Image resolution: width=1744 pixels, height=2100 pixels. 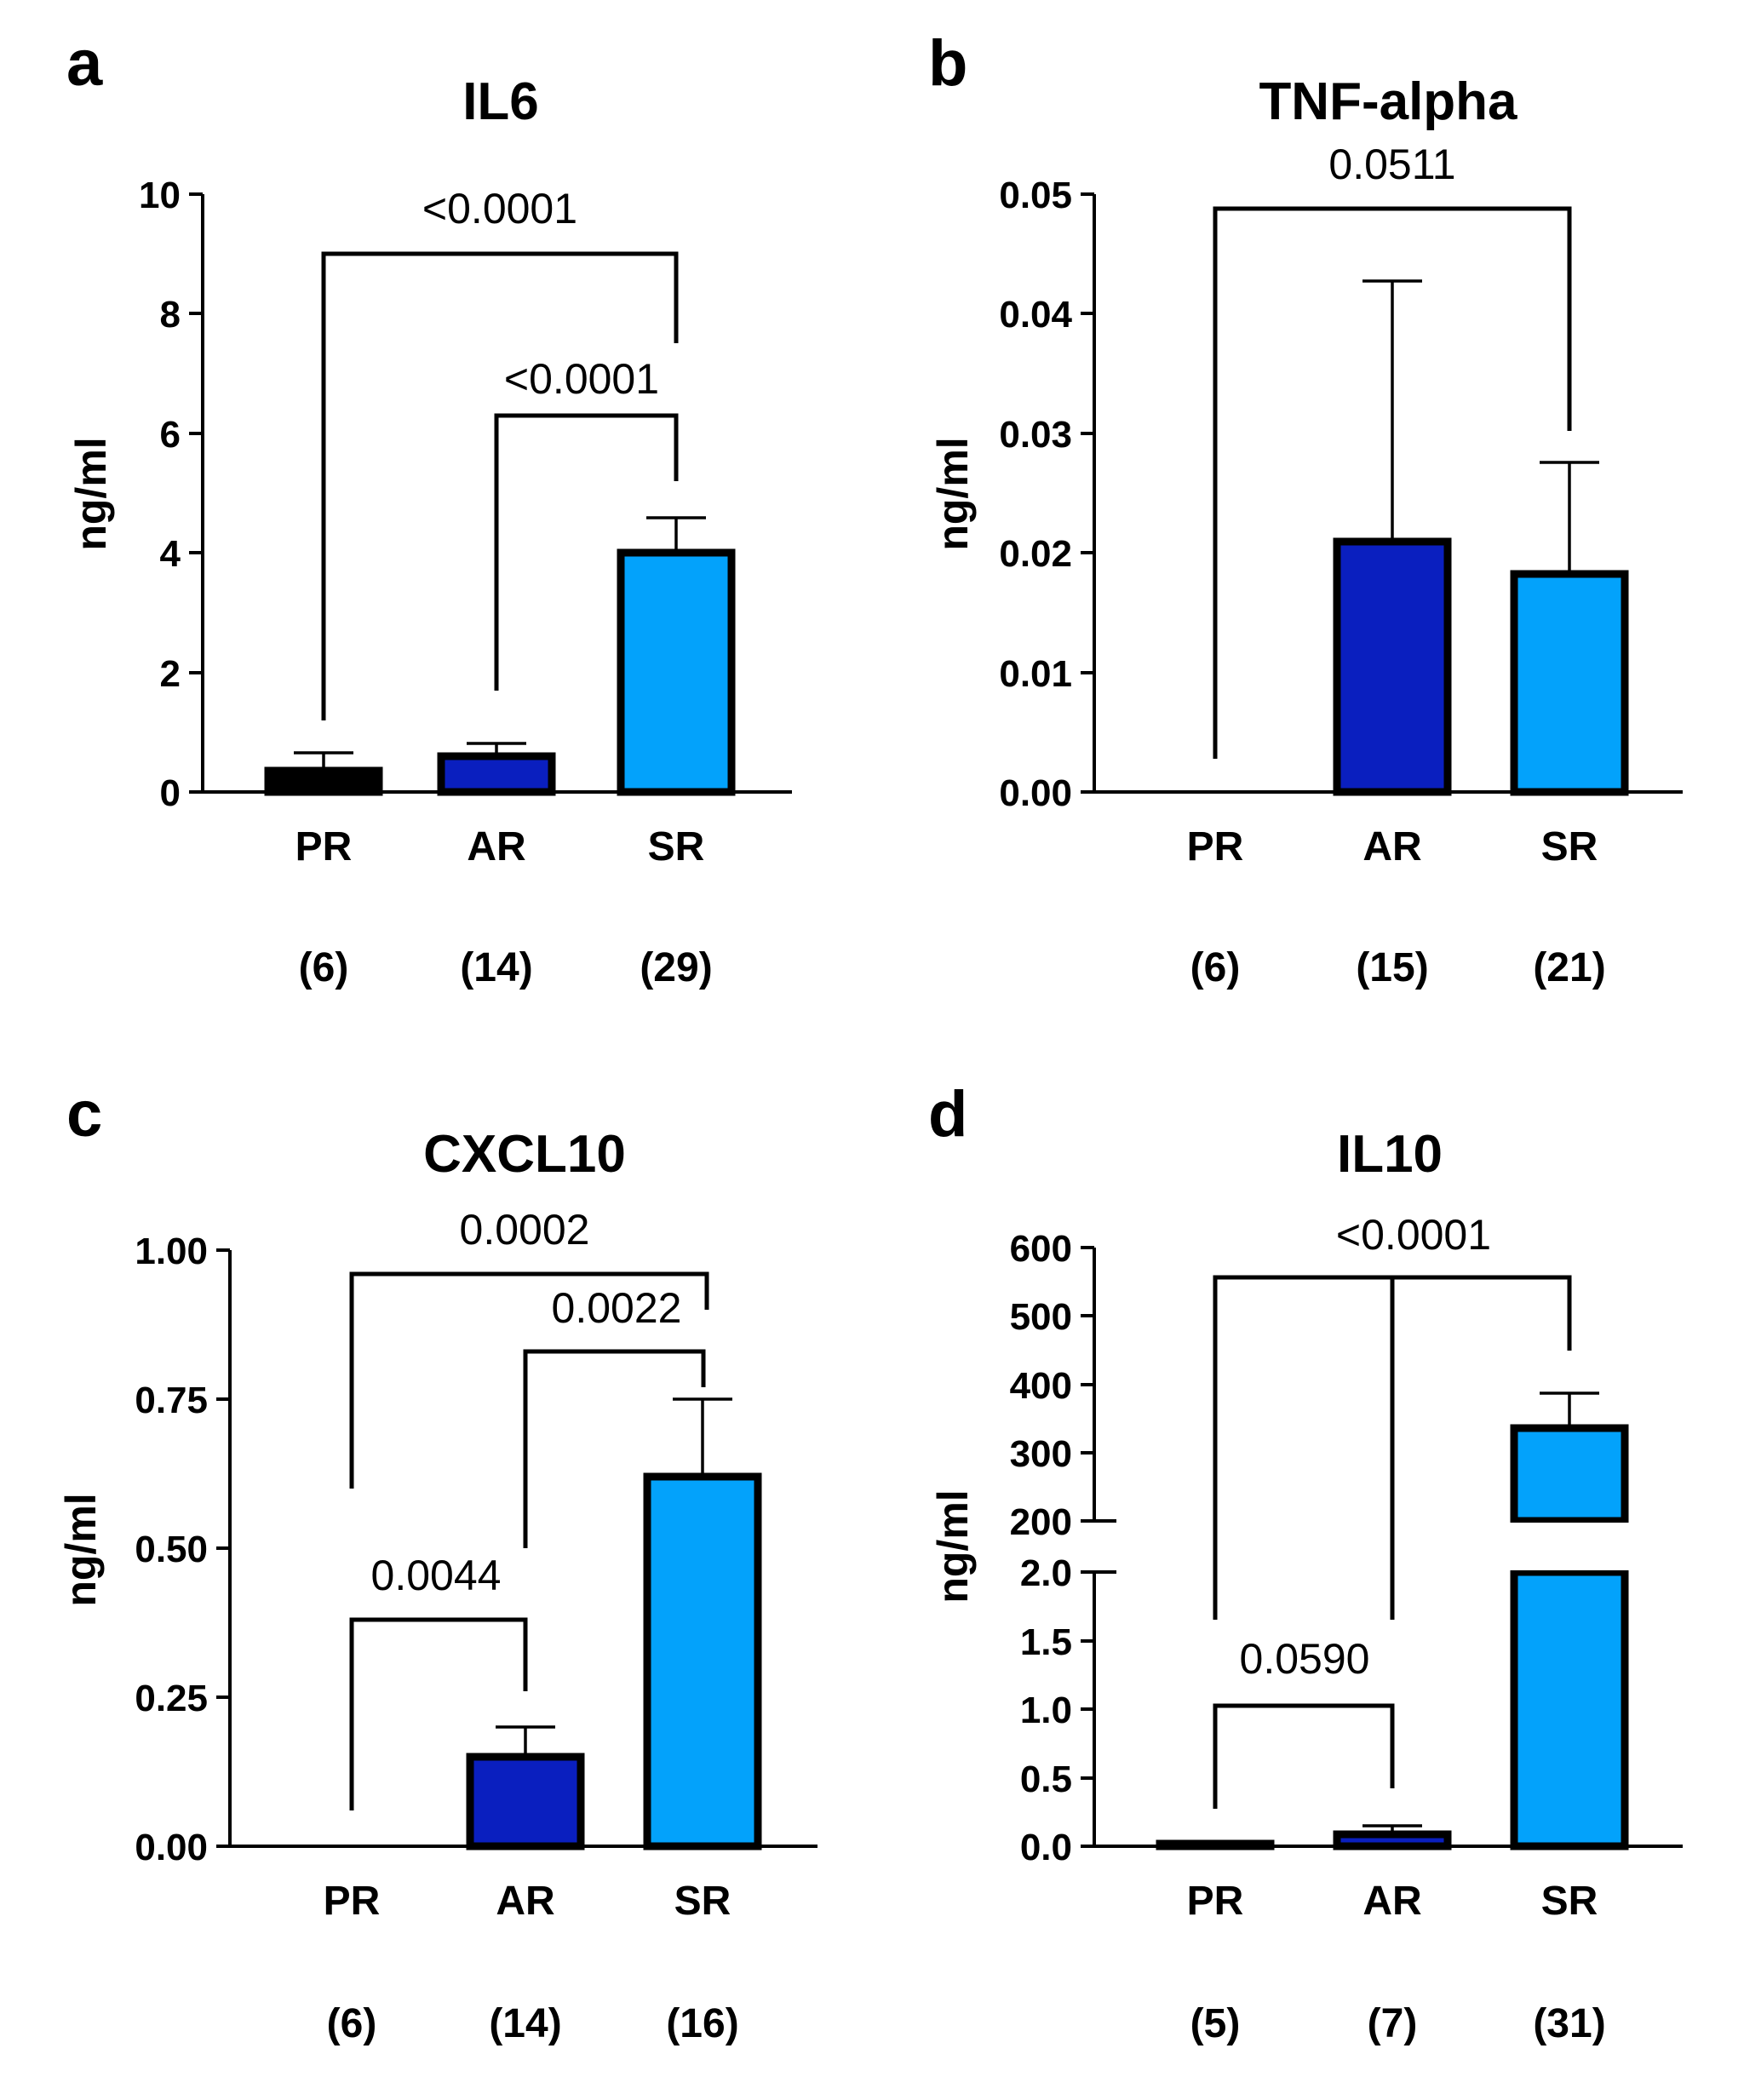 What do you see at coordinates (676, 672) in the screenshot?
I see `panel-a-bar-sr` at bounding box center [676, 672].